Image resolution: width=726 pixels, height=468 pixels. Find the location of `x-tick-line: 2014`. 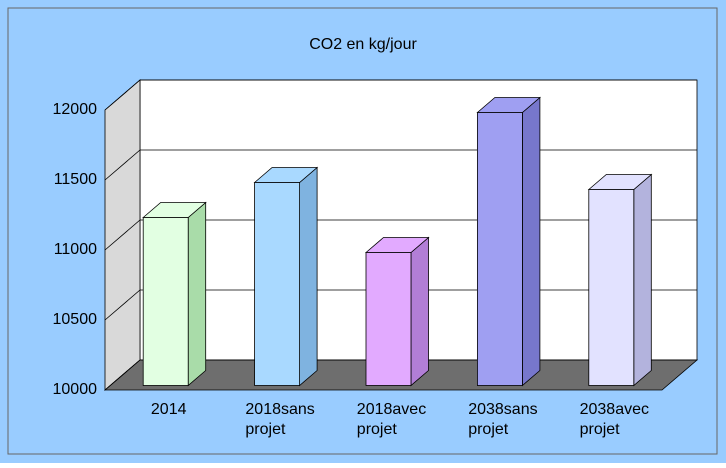

x-tick-line: 2014 is located at coordinates (169, 409).